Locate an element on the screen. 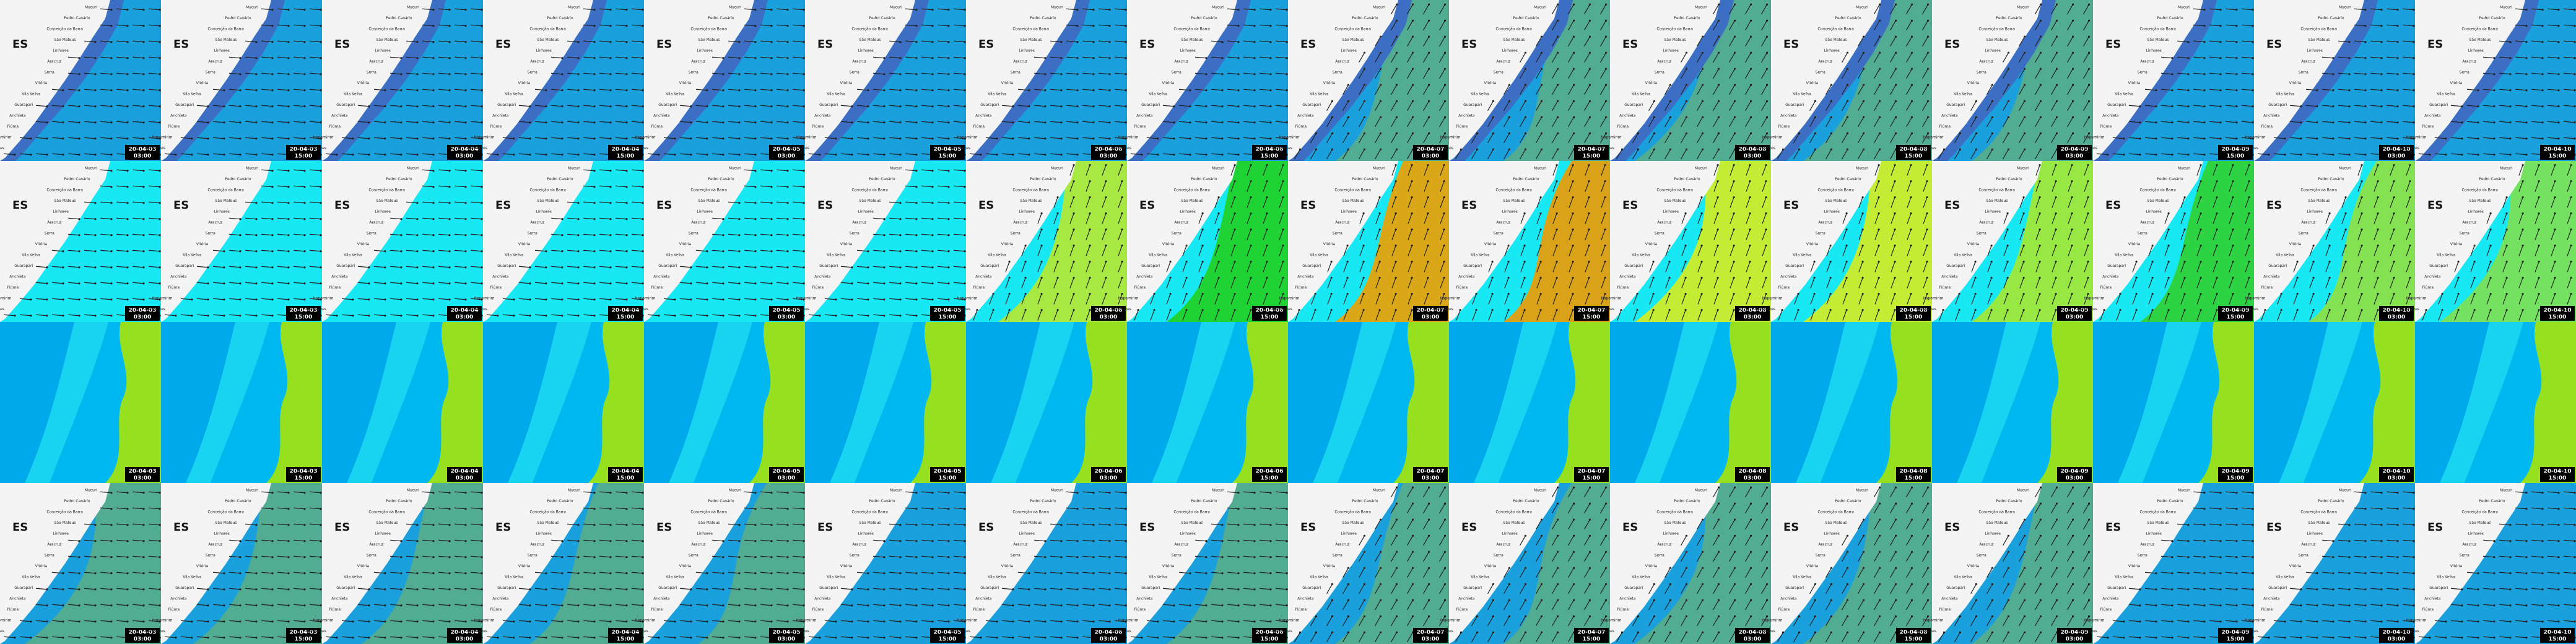  place-label: Linhares is located at coordinates (2475, 212).